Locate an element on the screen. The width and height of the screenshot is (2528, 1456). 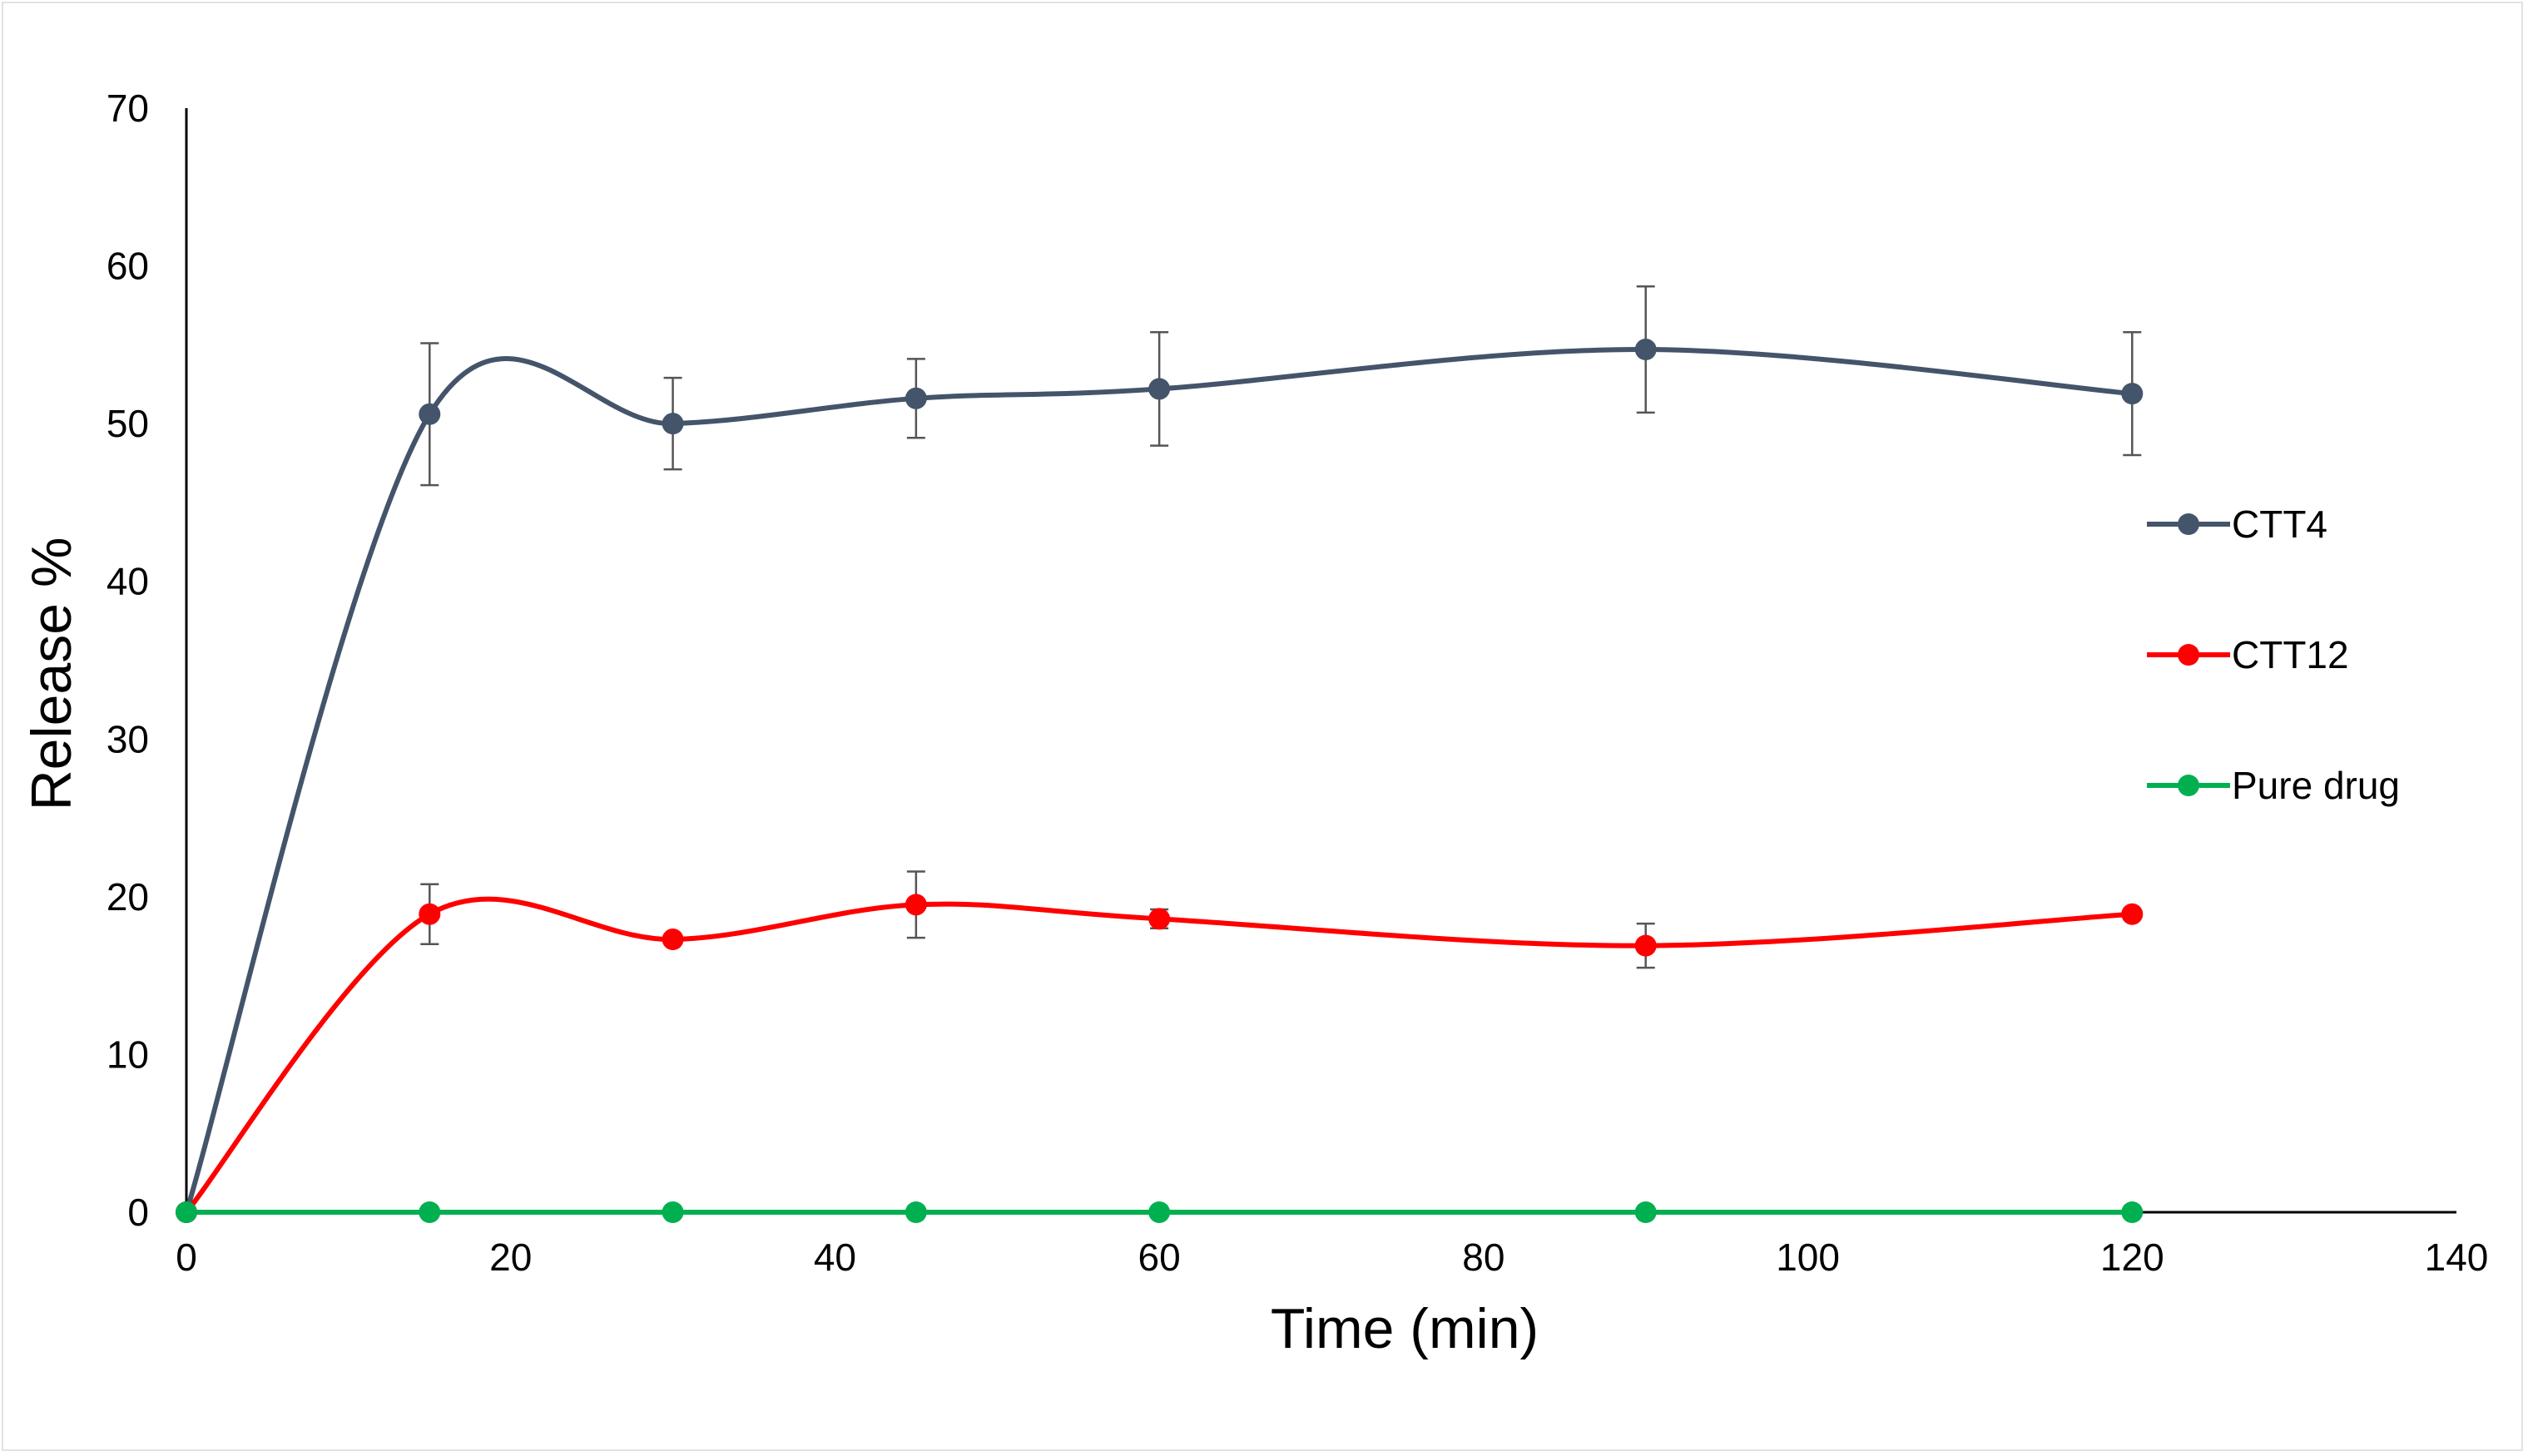
y-tick-label: 20 is located at coordinates (128, 897).